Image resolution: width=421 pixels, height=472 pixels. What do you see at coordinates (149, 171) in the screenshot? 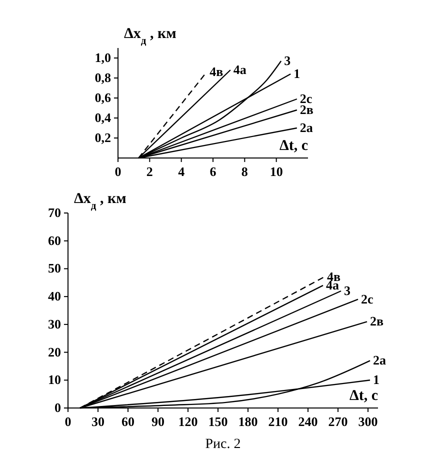
I see `x-tick-label: 2` at bounding box center [149, 171].